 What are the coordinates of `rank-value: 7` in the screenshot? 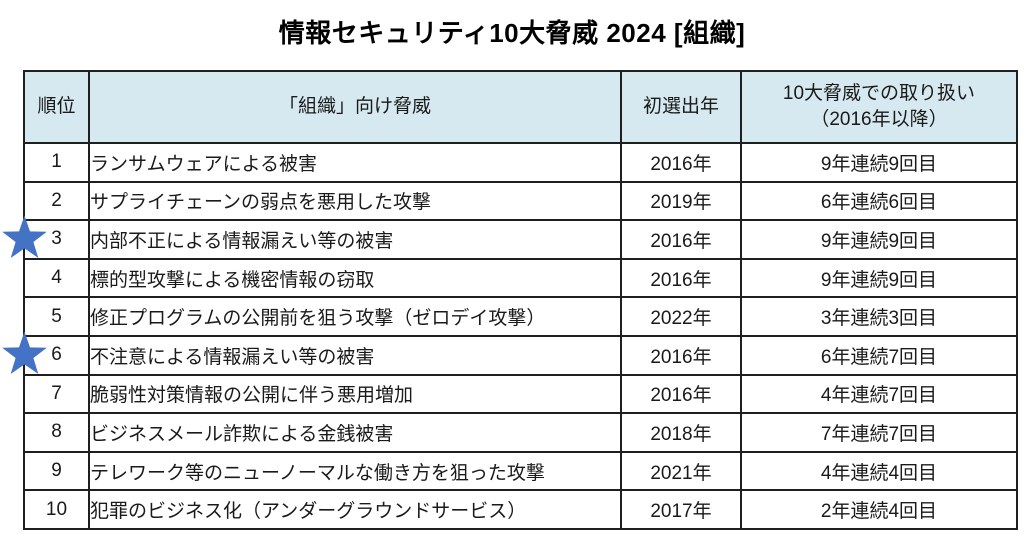 It's located at (56, 393).